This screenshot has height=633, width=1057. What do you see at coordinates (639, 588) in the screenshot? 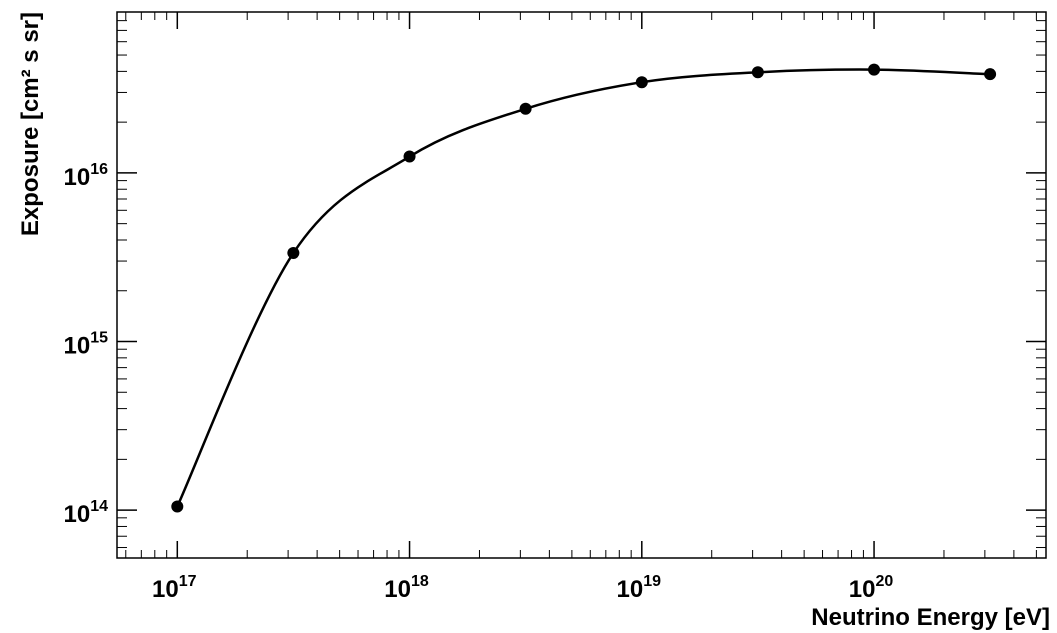
I see `x-tick-label: 1019` at bounding box center [639, 588].